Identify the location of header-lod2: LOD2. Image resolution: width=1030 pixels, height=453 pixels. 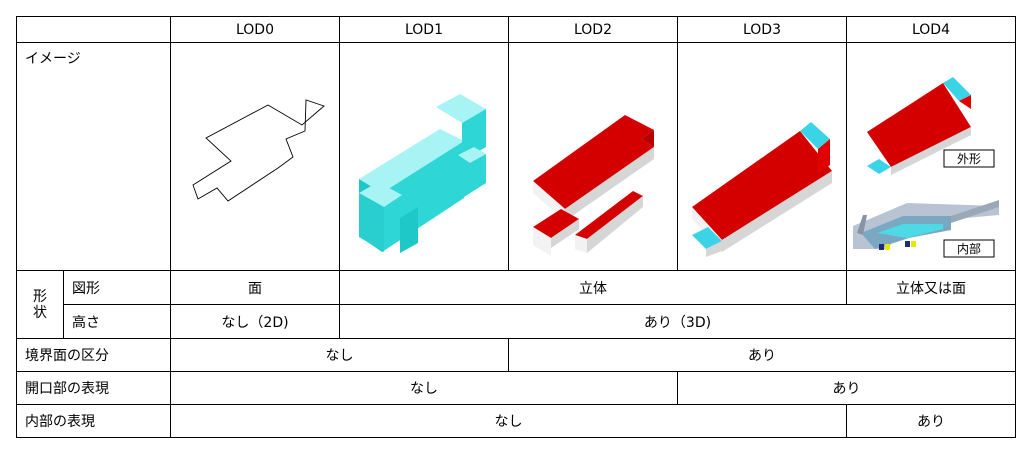
(593, 29).